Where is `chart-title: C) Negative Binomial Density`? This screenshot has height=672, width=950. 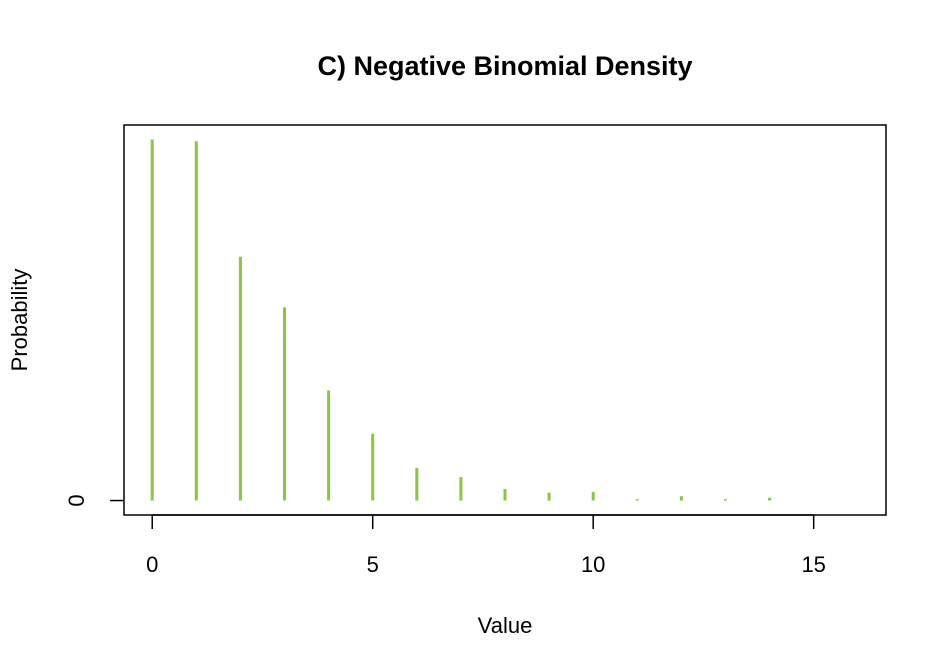
chart-title: C) Negative Binomial Density is located at coordinates (504, 66).